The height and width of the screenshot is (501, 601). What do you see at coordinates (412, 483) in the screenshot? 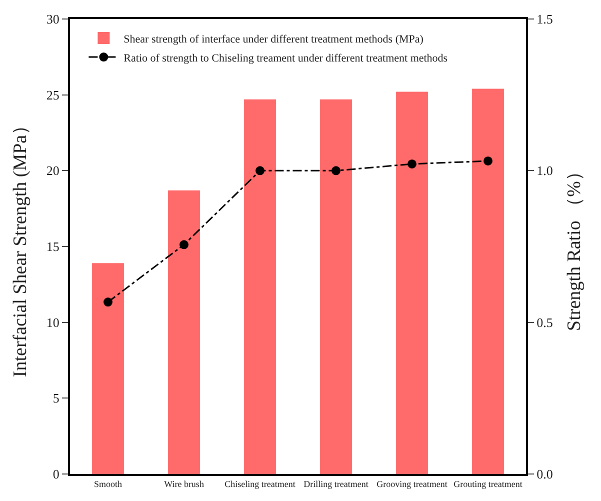
I see `x-tick-label: Grooving treatment` at bounding box center [412, 483].